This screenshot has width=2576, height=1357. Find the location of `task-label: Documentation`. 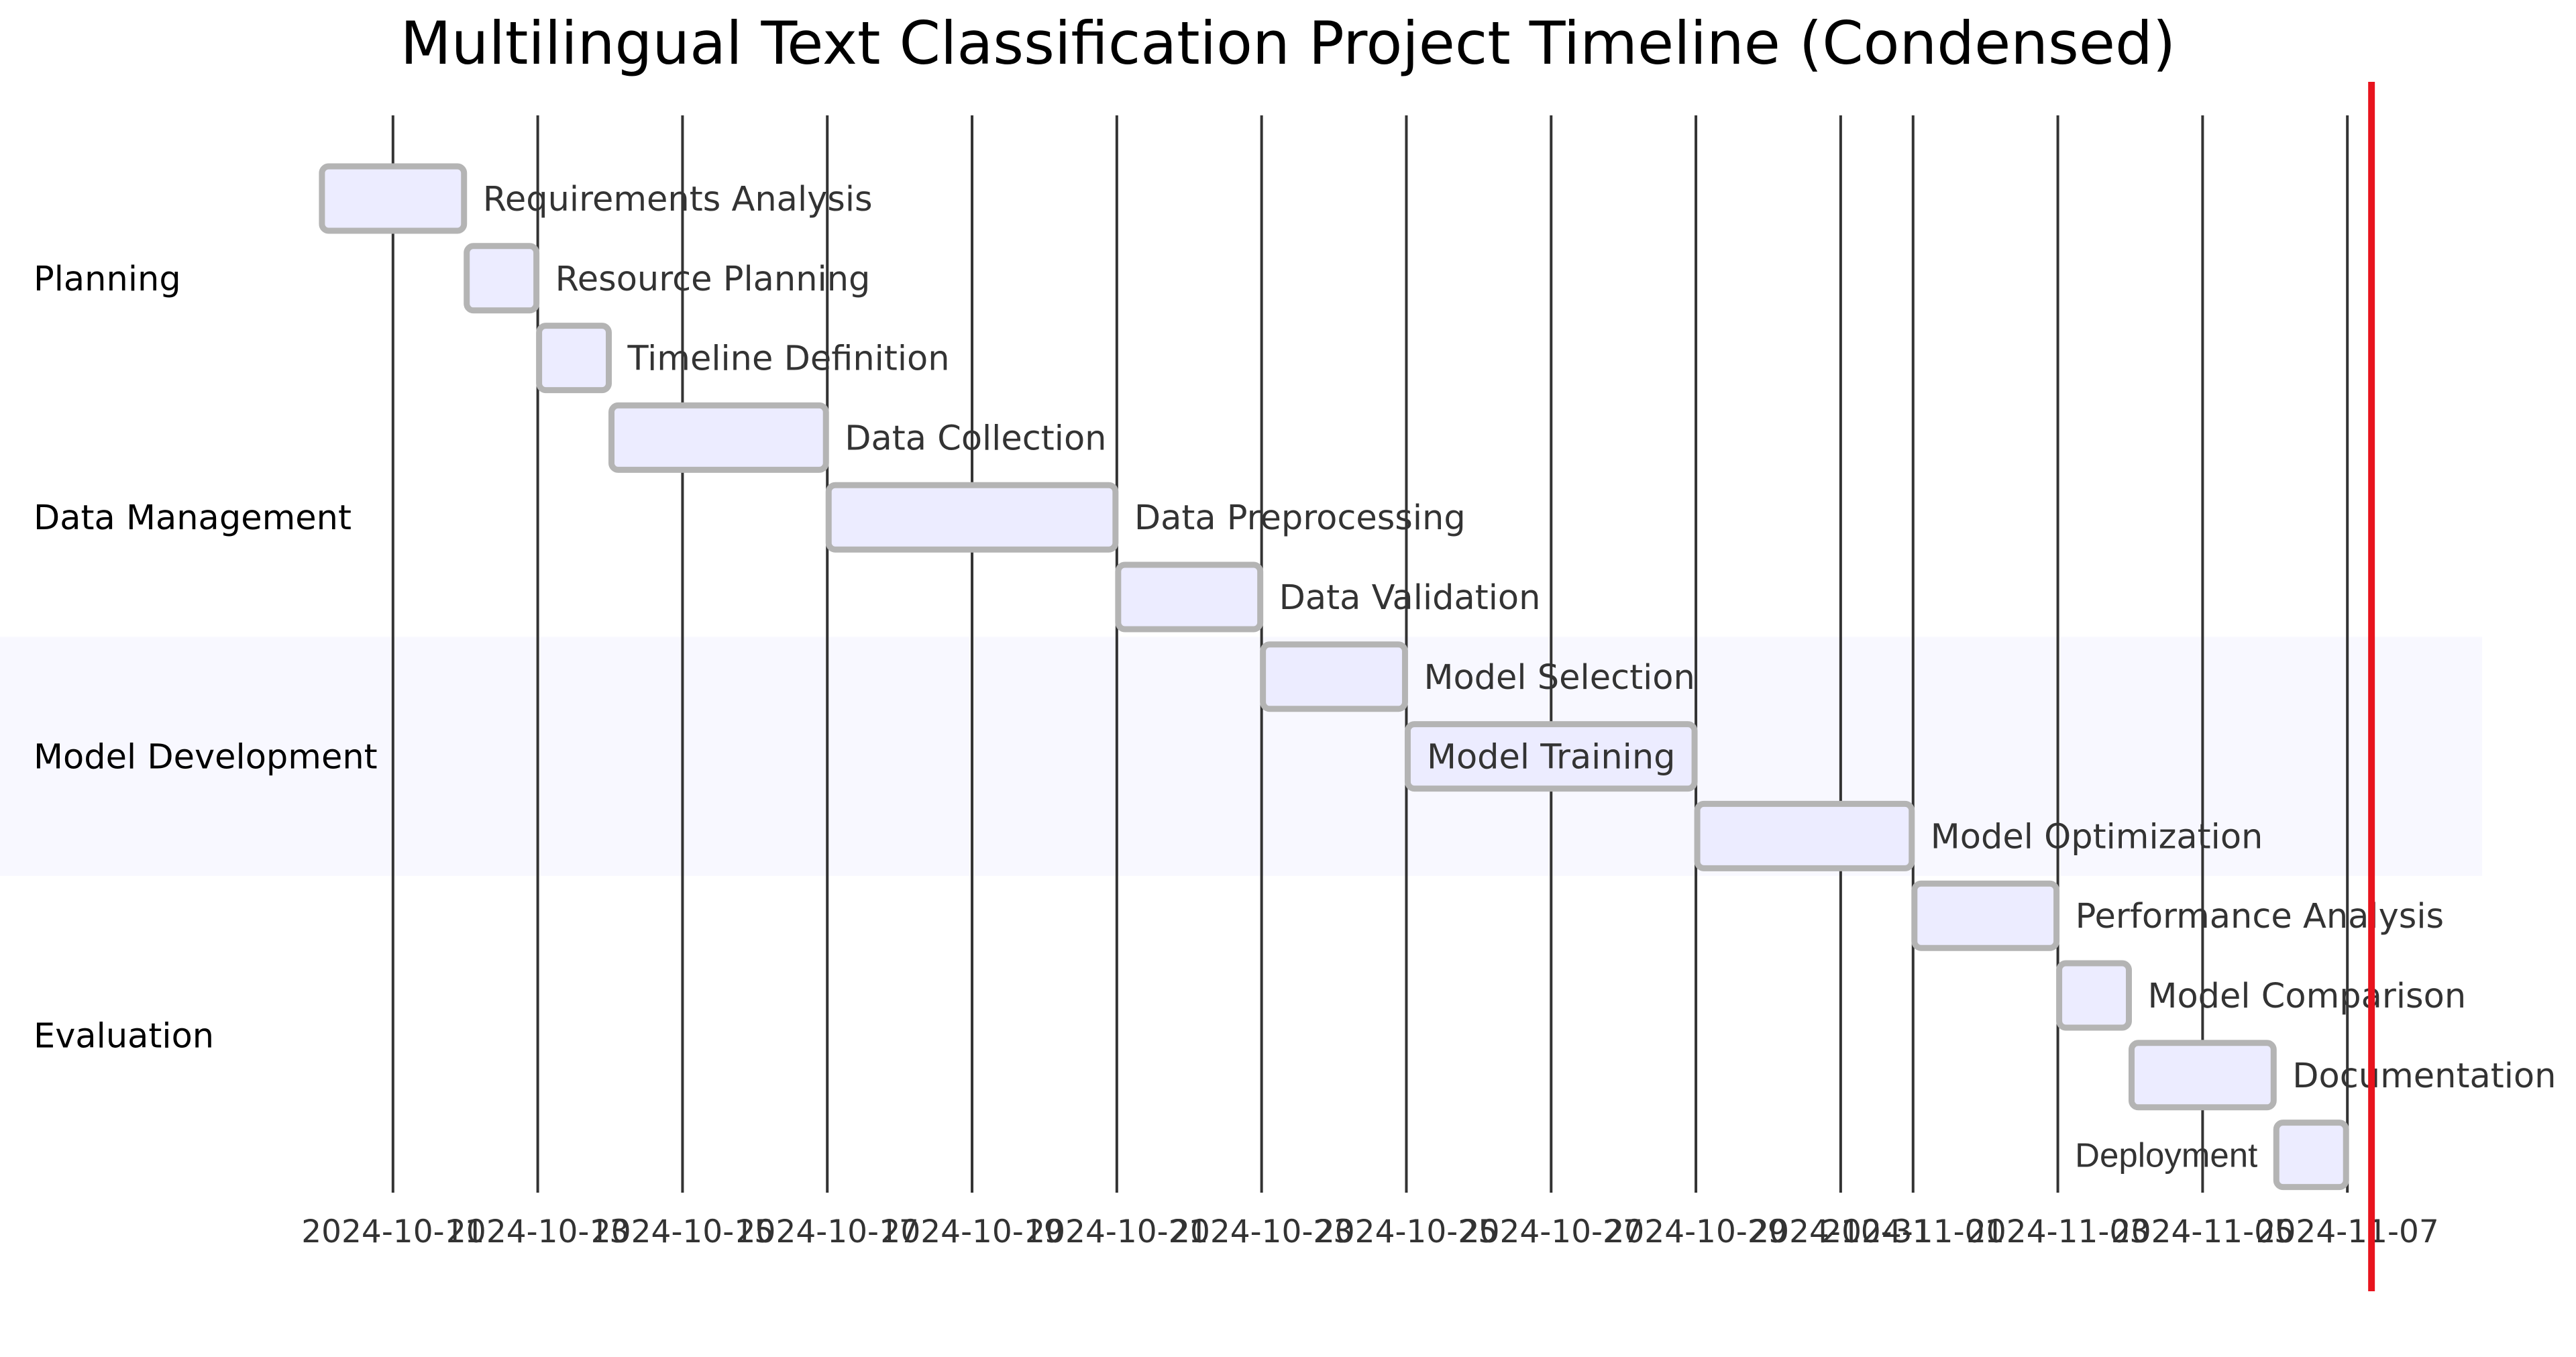

task-label: Documentation is located at coordinates (2424, 1076).